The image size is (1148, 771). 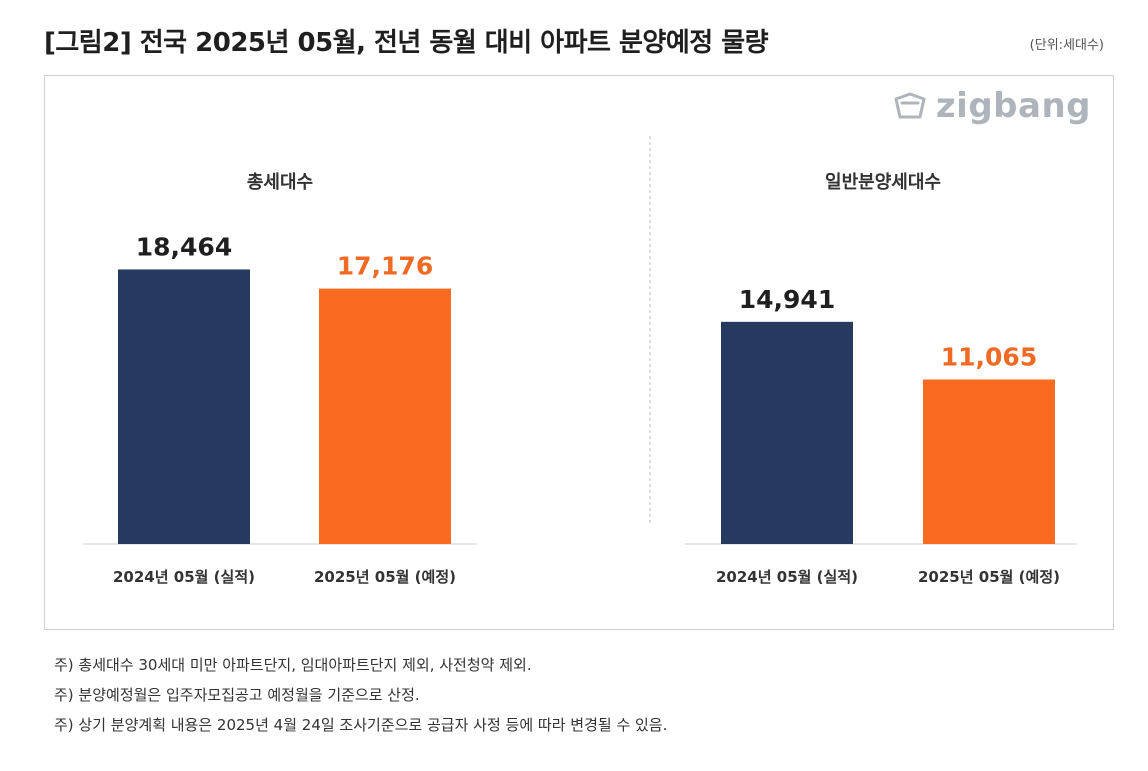 I want to click on zigbang-logo: zigbang, so click(x=991, y=106).